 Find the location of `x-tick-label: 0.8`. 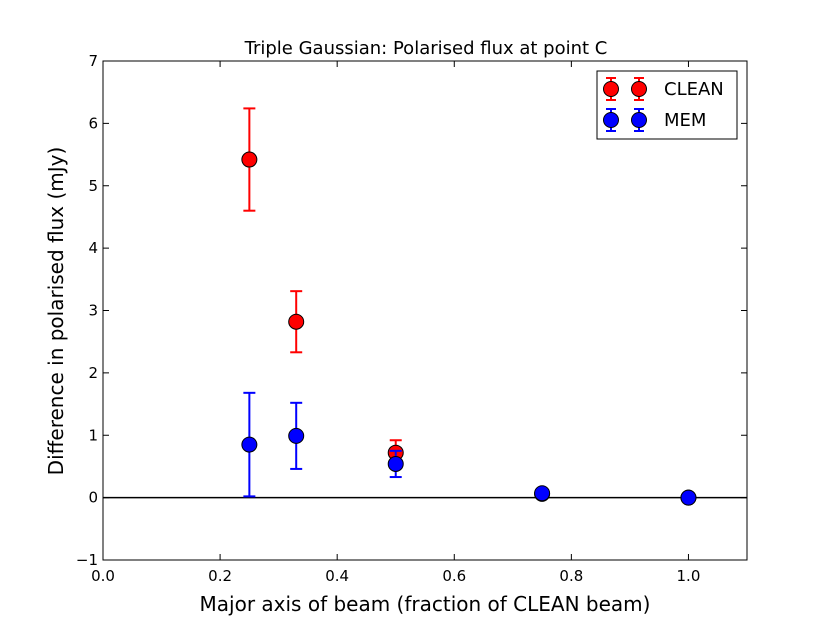

x-tick-label: 0.8 is located at coordinates (571, 576).